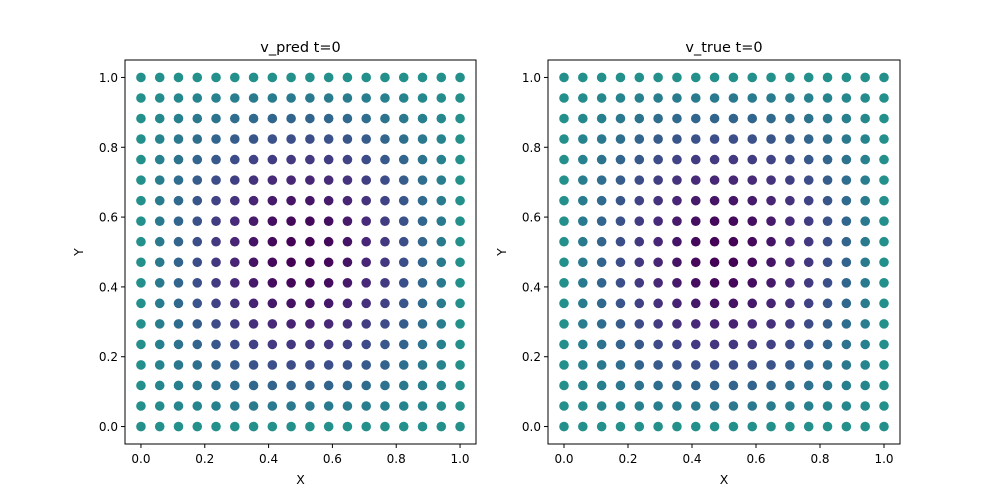 The width and height of the screenshot is (1000, 500). Describe the element at coordinates (300, 479) in the screenshot. I see `x-axis-label: X` at that location.